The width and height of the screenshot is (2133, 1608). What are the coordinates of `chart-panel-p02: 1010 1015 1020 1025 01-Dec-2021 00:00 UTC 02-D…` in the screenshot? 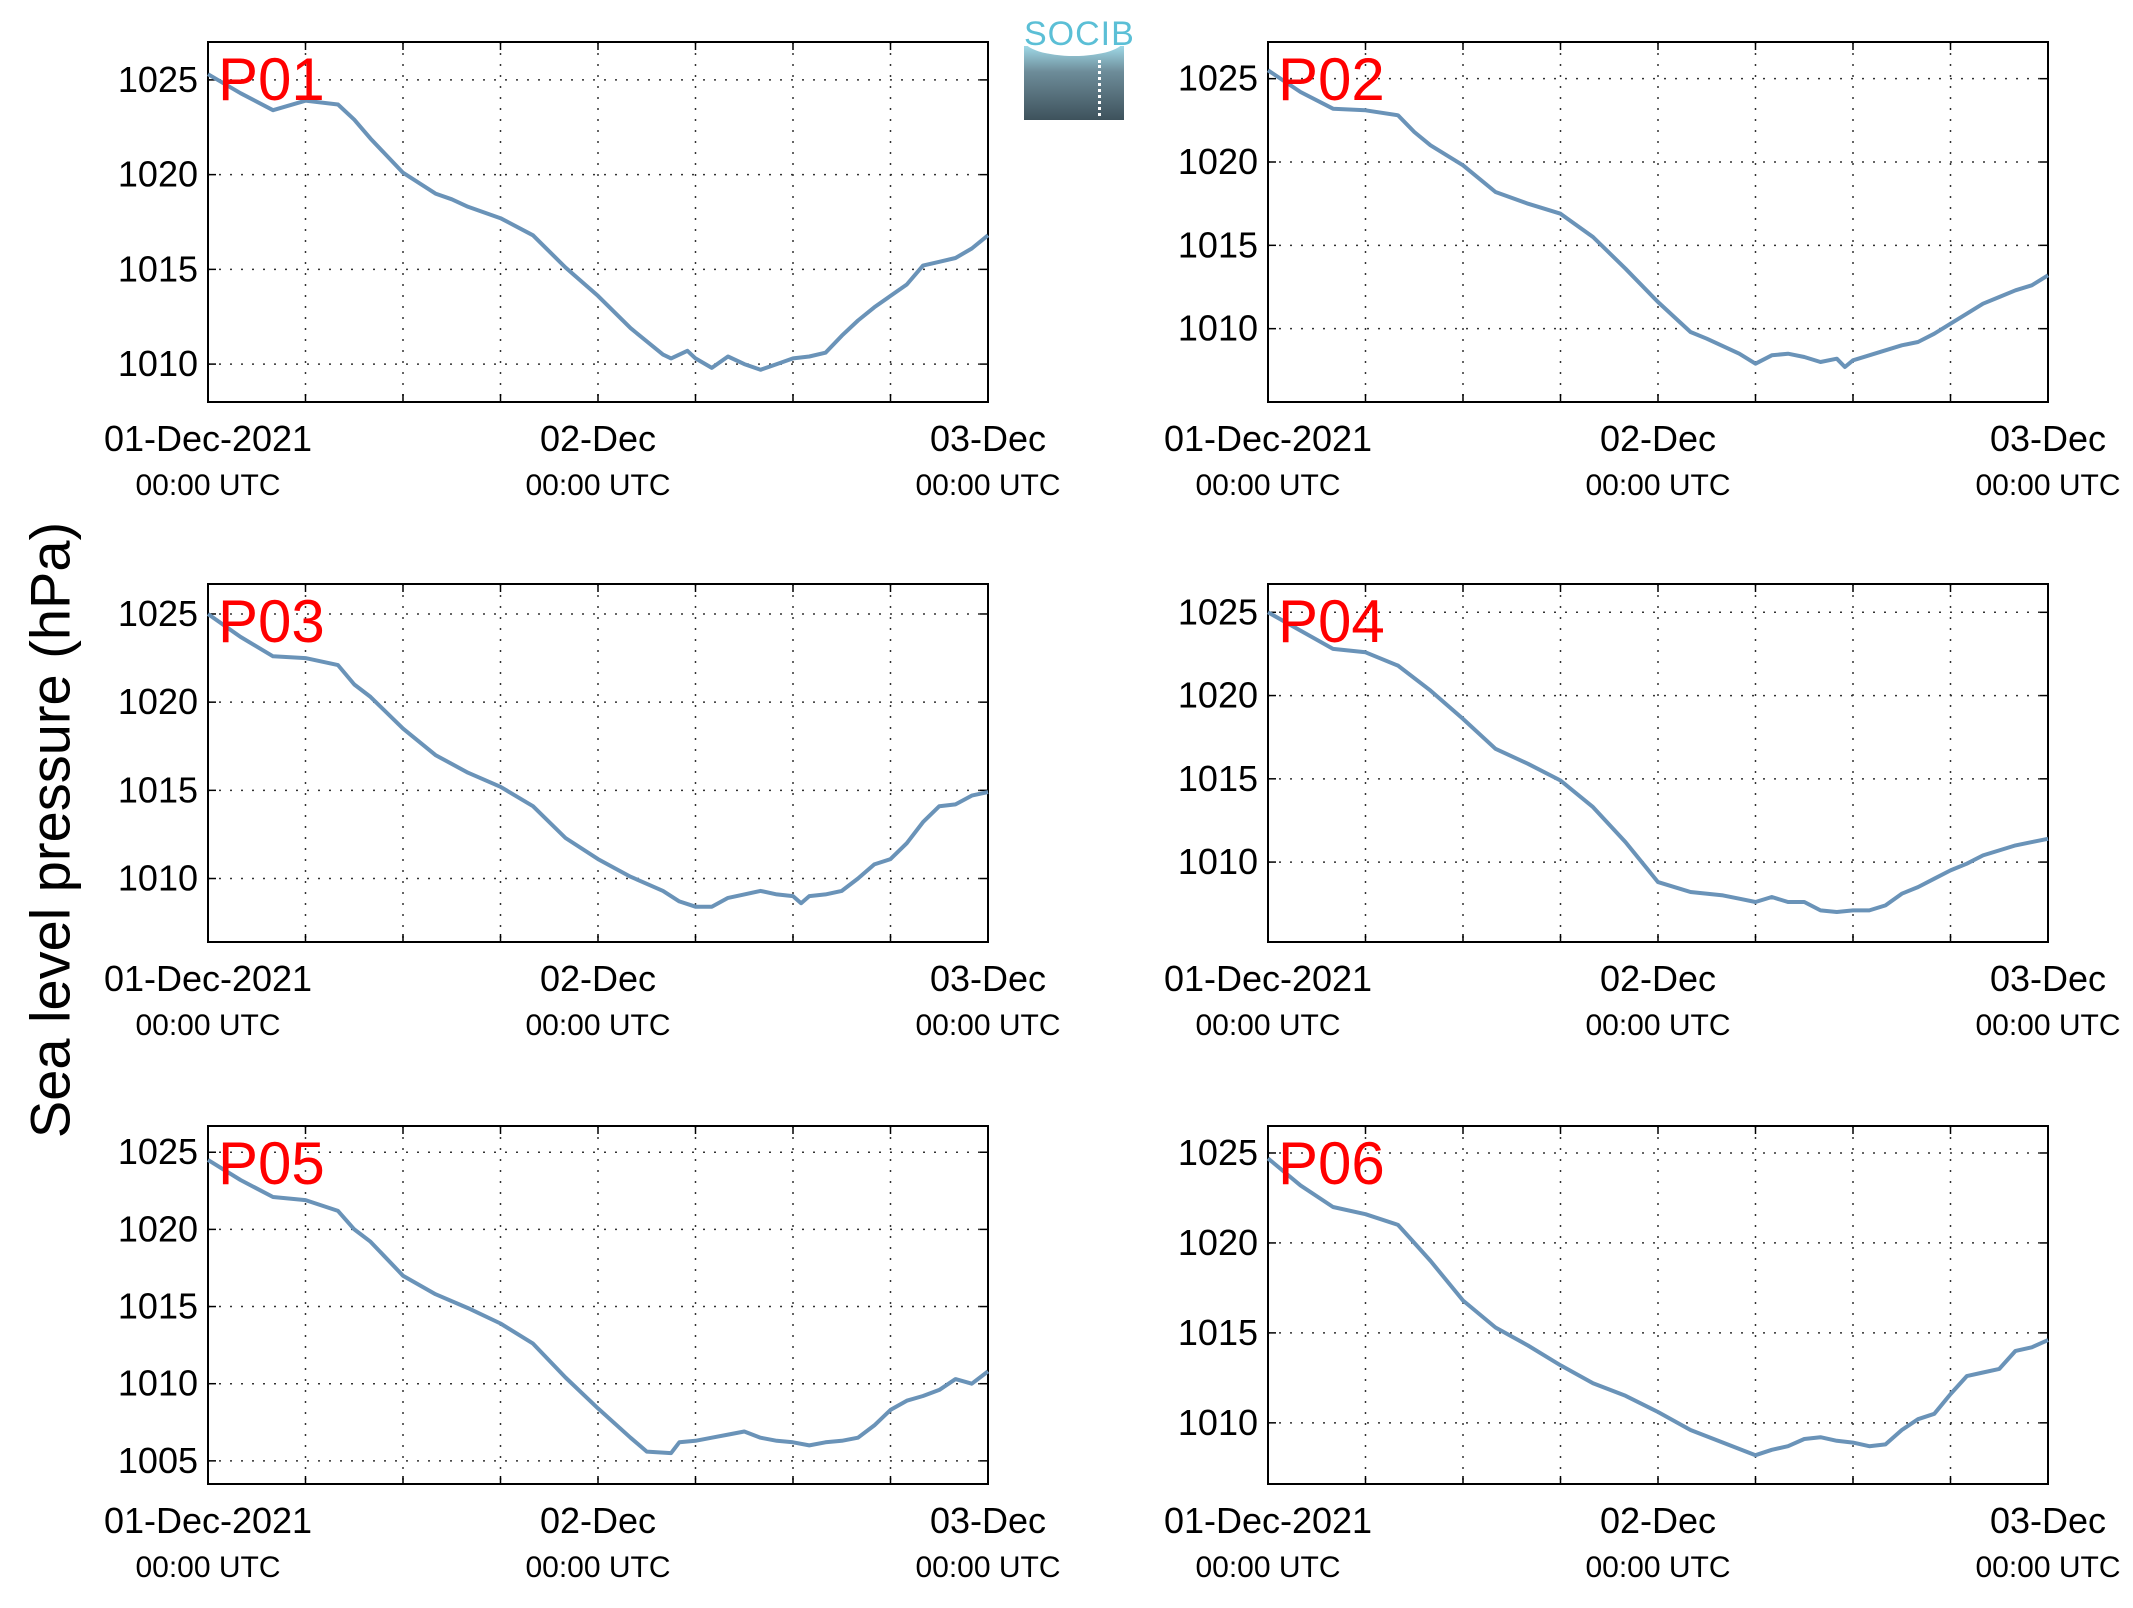 It's located at (1642, 271).